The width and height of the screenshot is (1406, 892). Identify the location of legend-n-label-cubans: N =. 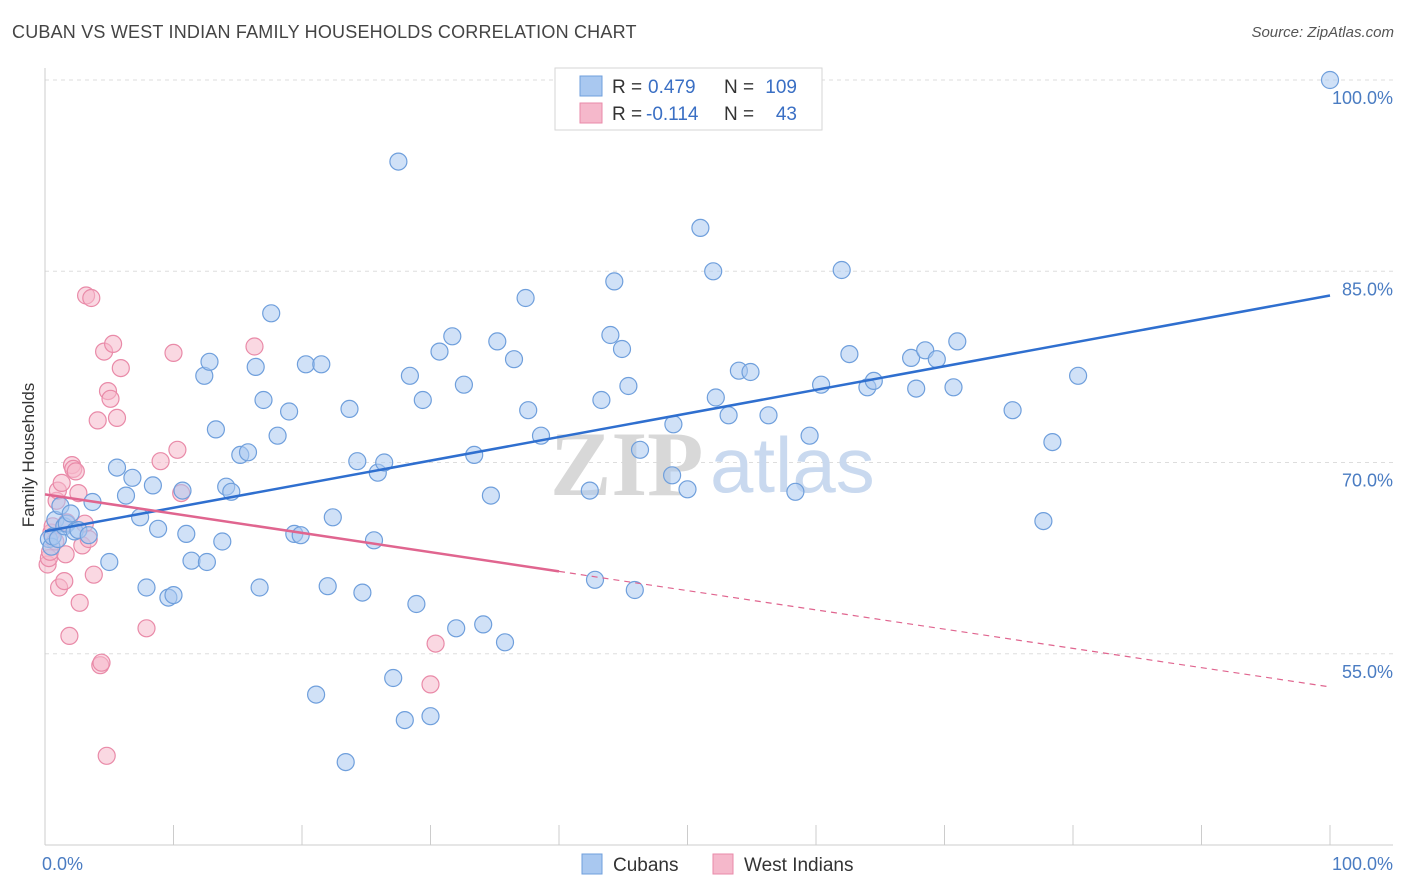
(739, 87).